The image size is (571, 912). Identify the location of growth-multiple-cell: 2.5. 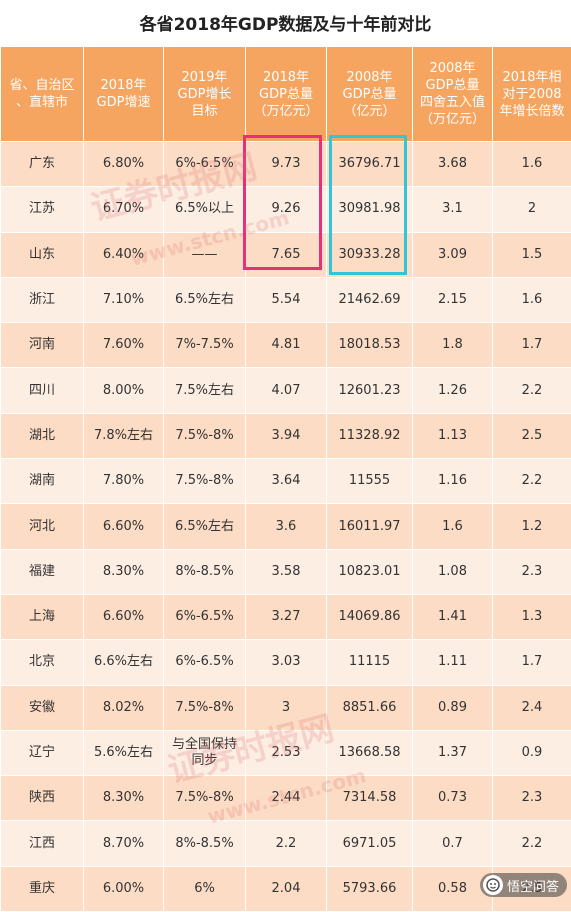
(532, 435).